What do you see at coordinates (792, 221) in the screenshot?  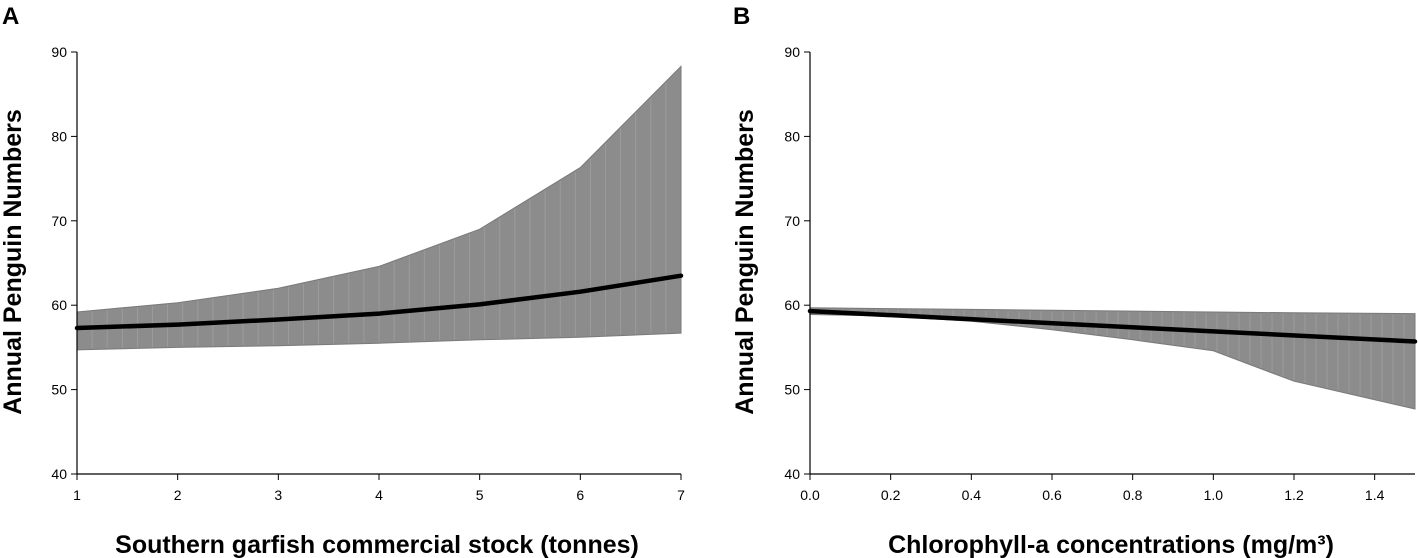 I see `panel-b-y-tick-label: 70` at bounding box center [792, 221].